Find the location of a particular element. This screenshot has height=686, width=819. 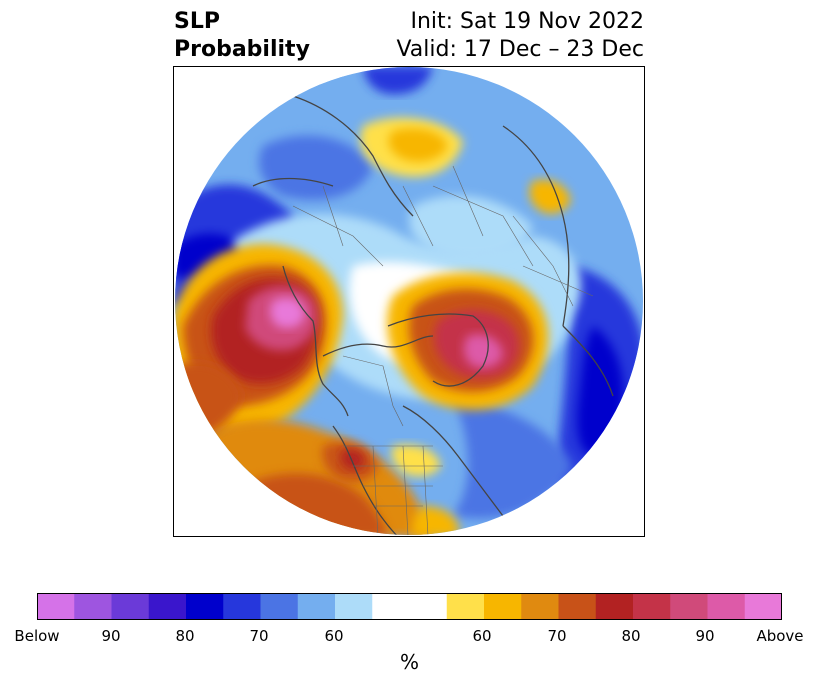

colorbar-tick-above-60: 60 is located at coordinates (482, 636).